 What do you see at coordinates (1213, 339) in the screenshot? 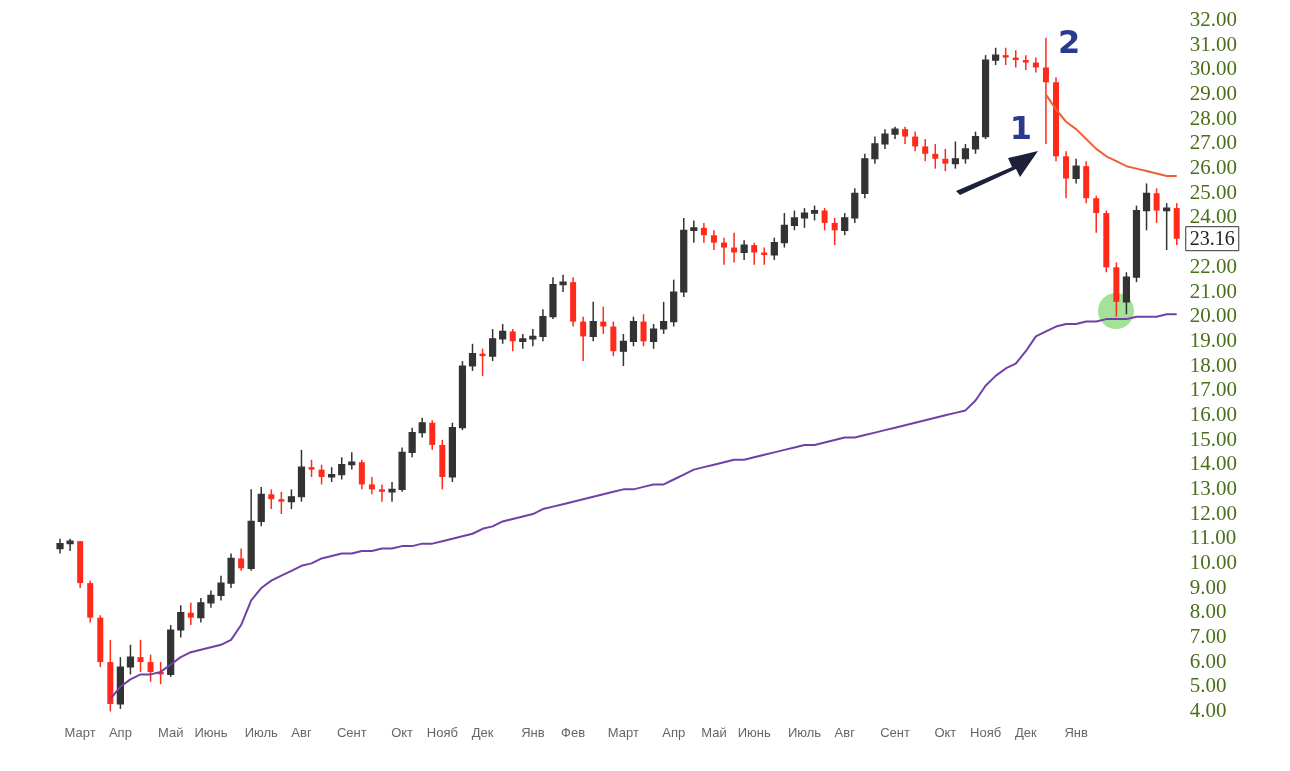
I see `y-tick-label: 19.00` at bounding box center [1213, 339].